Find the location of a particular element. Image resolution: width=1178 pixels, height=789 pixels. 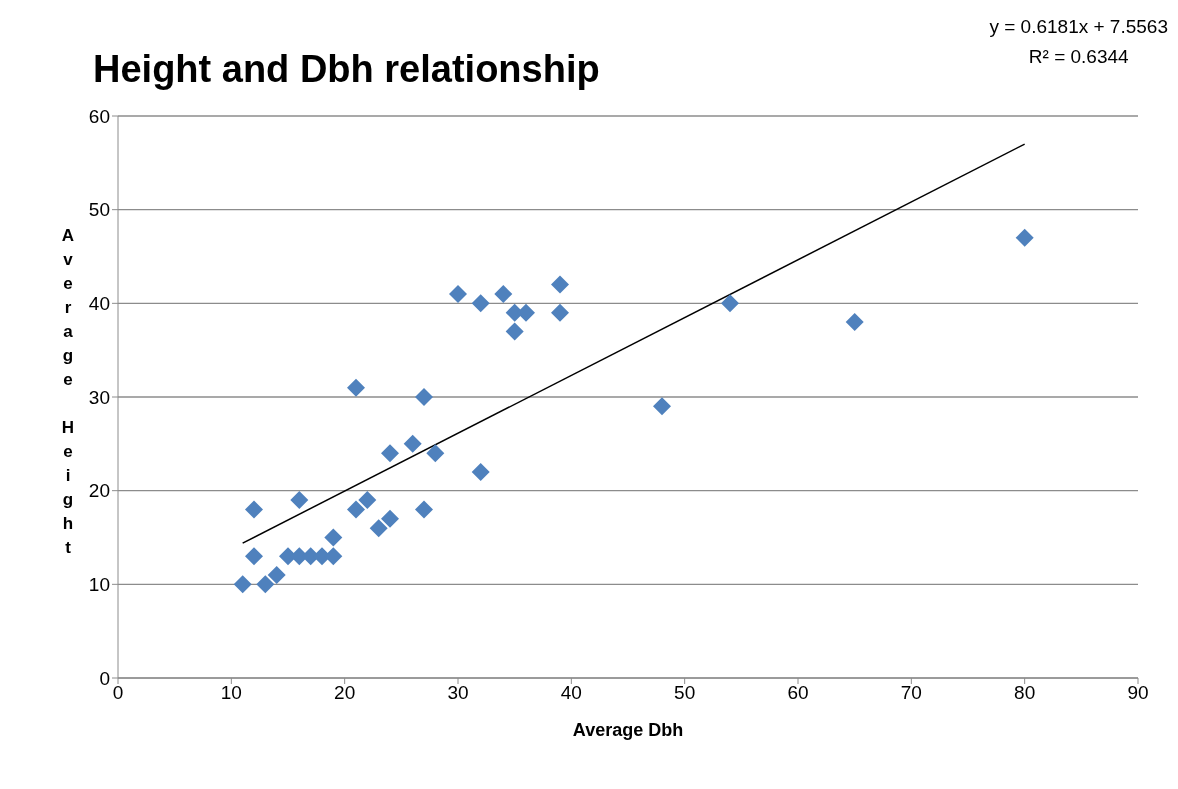

y-tick-label: 0 is located at coordinates (104, 678).